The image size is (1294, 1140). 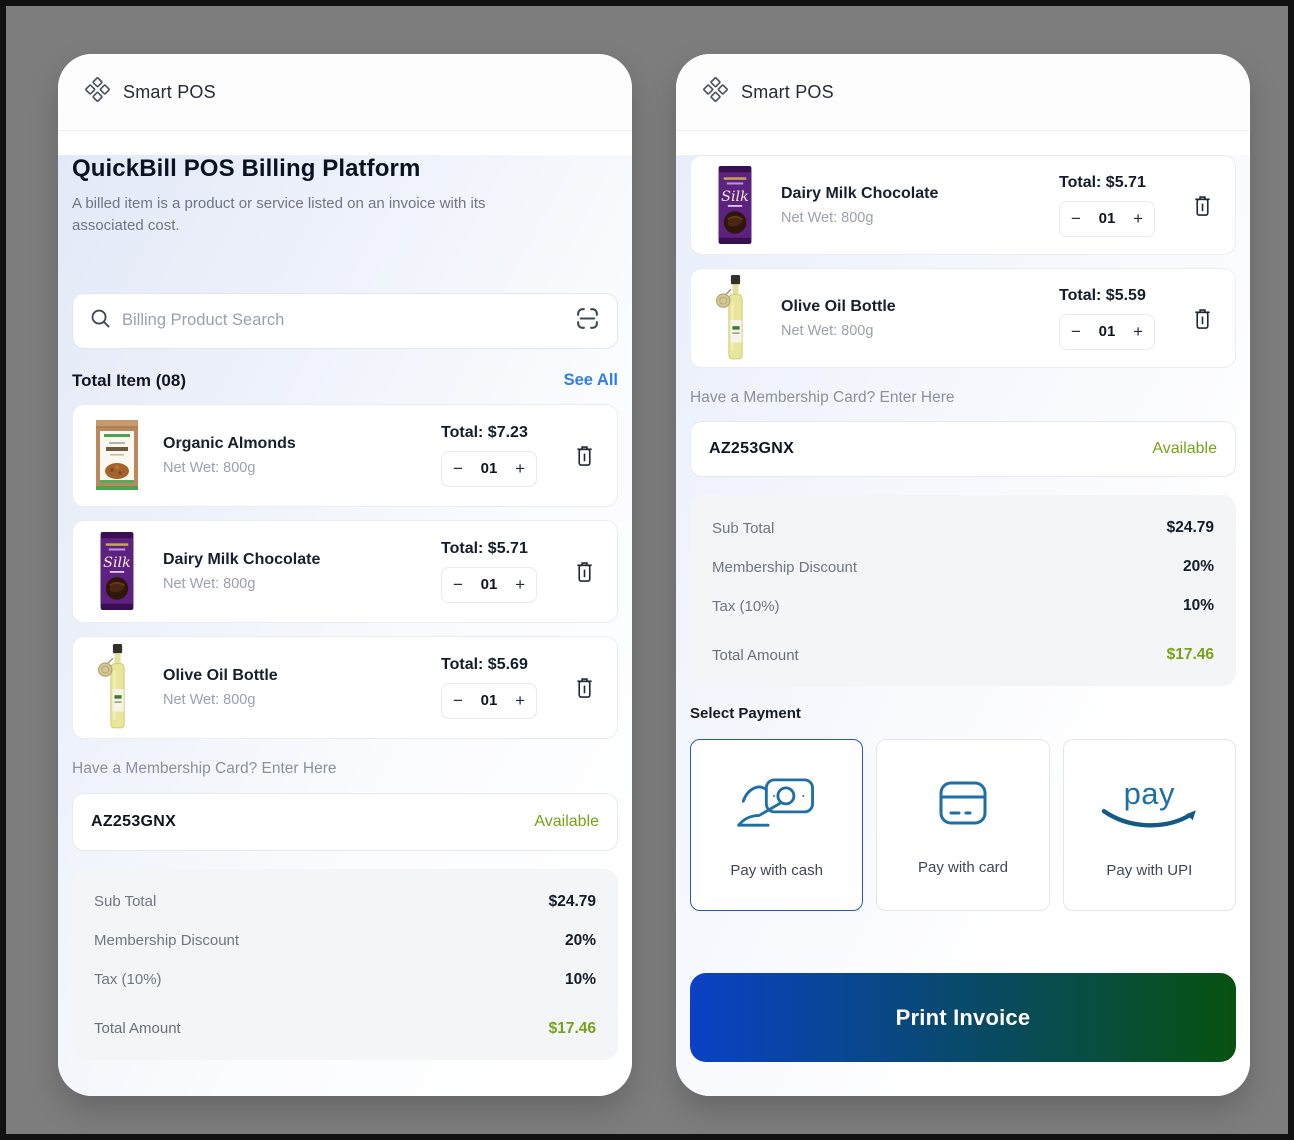 What do you see at coordinates (345, 92) in the screenshot?
I see `left-app-header: Smart POS` at bounding box center [345, 92].